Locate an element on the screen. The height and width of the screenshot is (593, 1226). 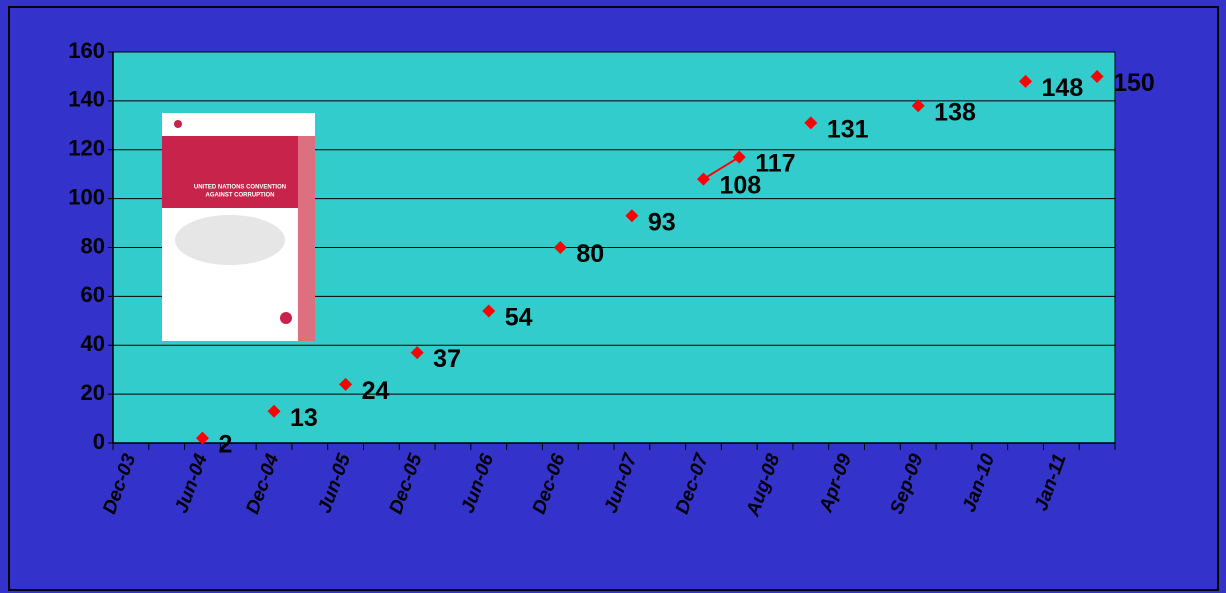
y-tick-label: 0 is located at coordinates (99, 441).